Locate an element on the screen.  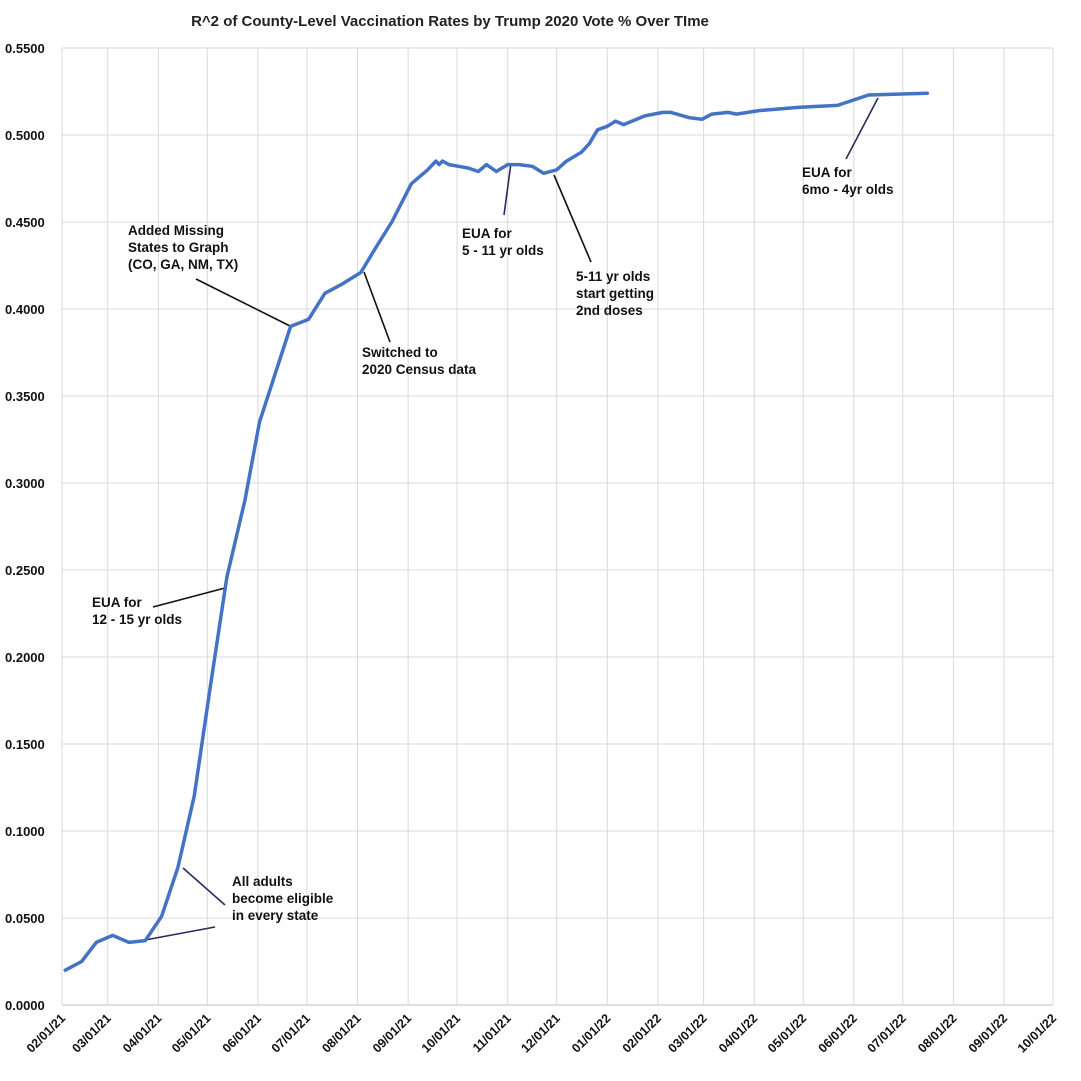
annotation-line: in every state is located at coordinates (275, 915).